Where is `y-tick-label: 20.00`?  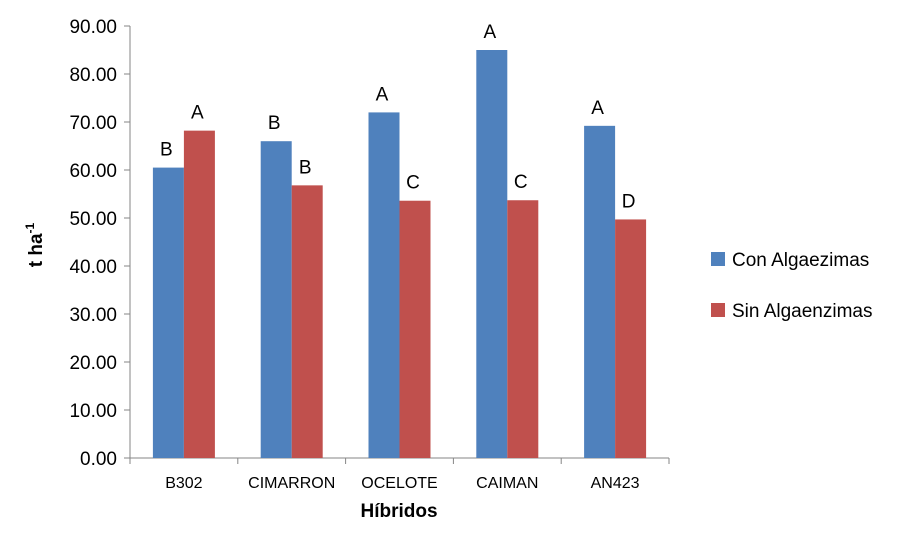 y-tick-label: 20.00 is located at coordinates (93, 363).